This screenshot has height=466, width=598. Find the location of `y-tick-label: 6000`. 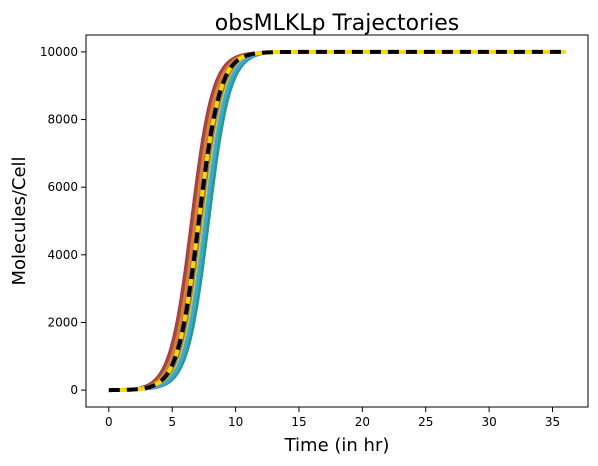

y-tick-label: 6000 is located at coordinates (62, 187).